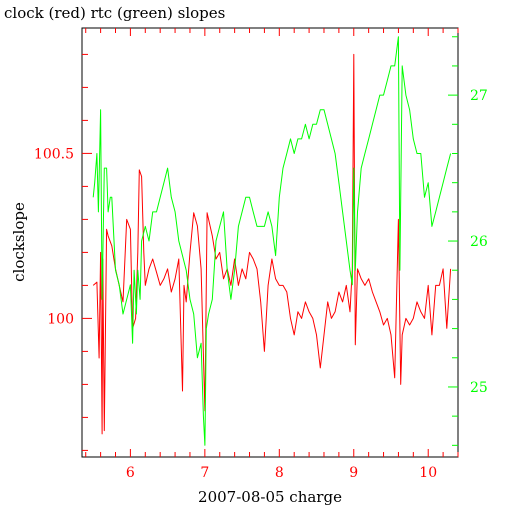 This screenshot has height=512, width=512. I want to click on x-axis-label: 2007-08-05 charge, so click(270, 497).